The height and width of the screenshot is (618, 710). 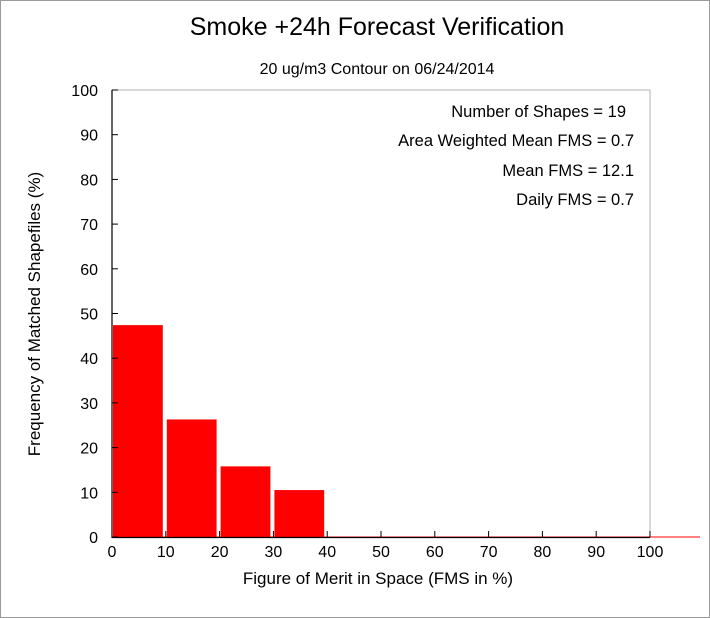 What do you see at coordinates (89, 359) in the screenshot?
I see `y-tick-label: 40` at bounding box center [89, 359].